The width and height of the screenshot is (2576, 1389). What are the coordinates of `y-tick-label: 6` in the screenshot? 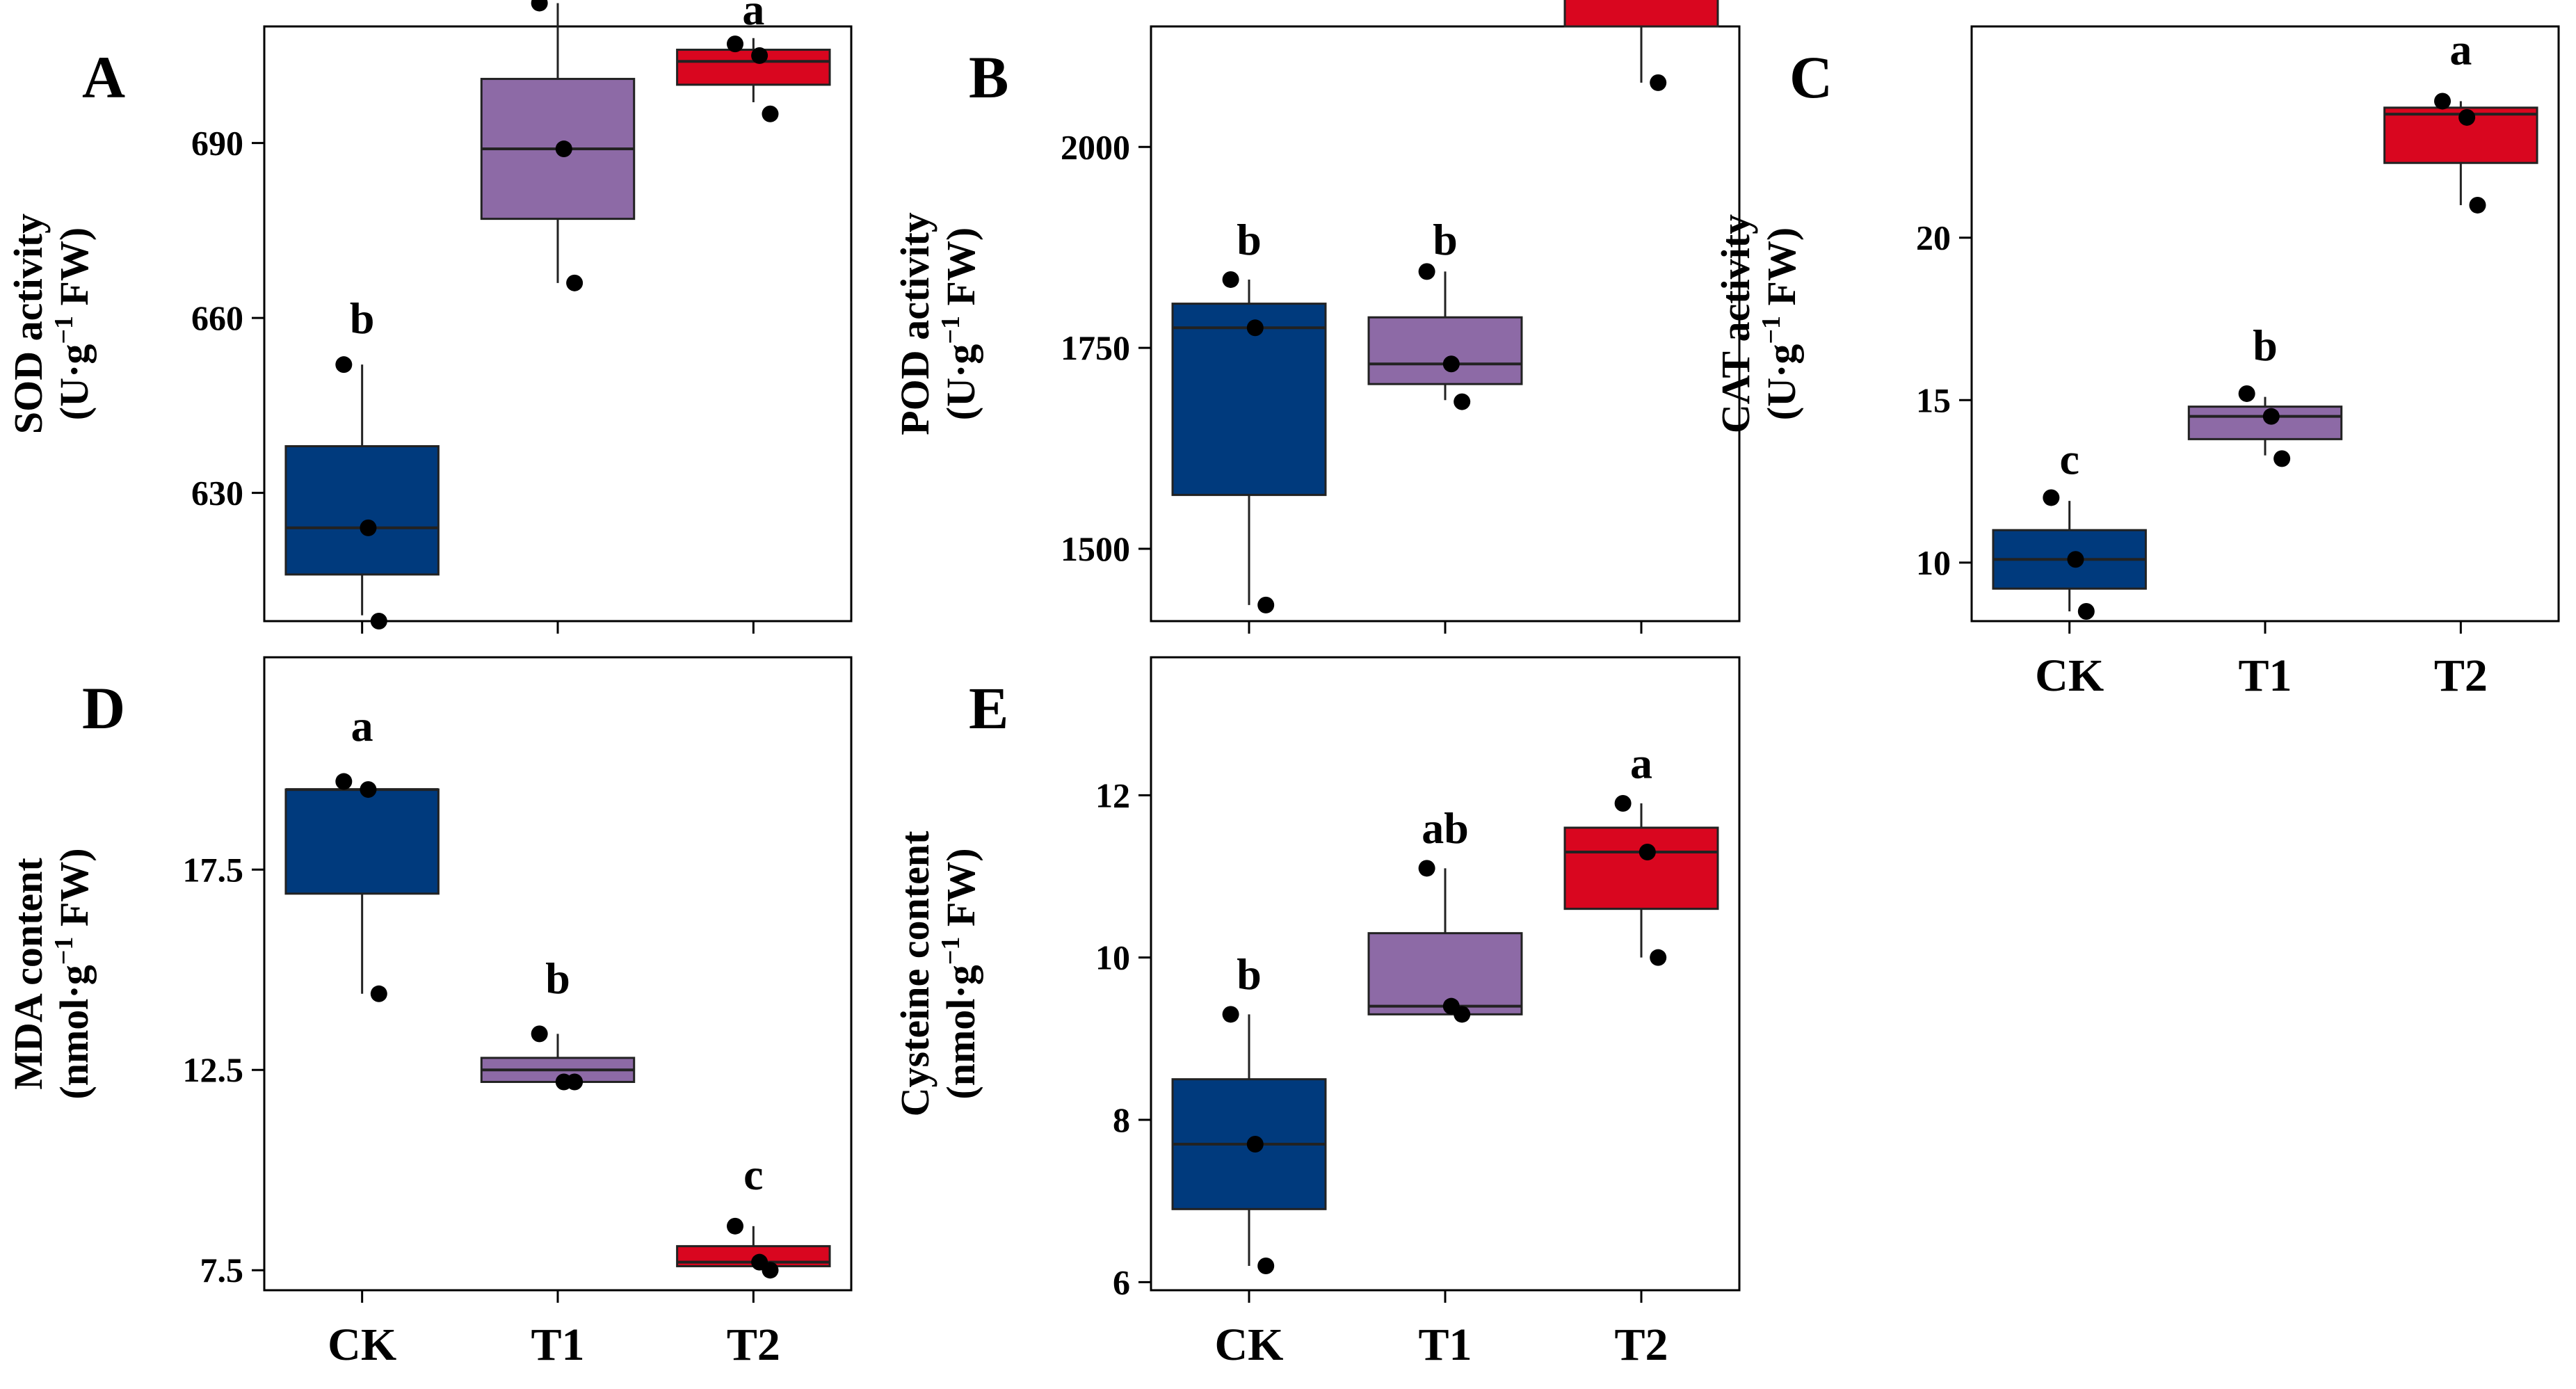 It's located at (1121, 1281).